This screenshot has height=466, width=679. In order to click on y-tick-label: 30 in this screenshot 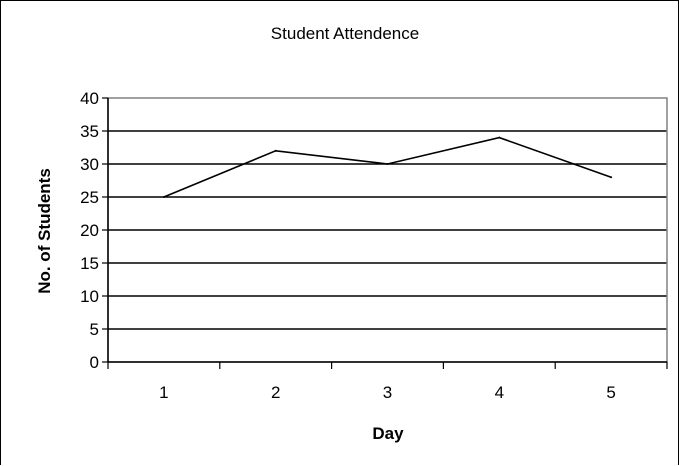, I will do `click(89, 164)`.